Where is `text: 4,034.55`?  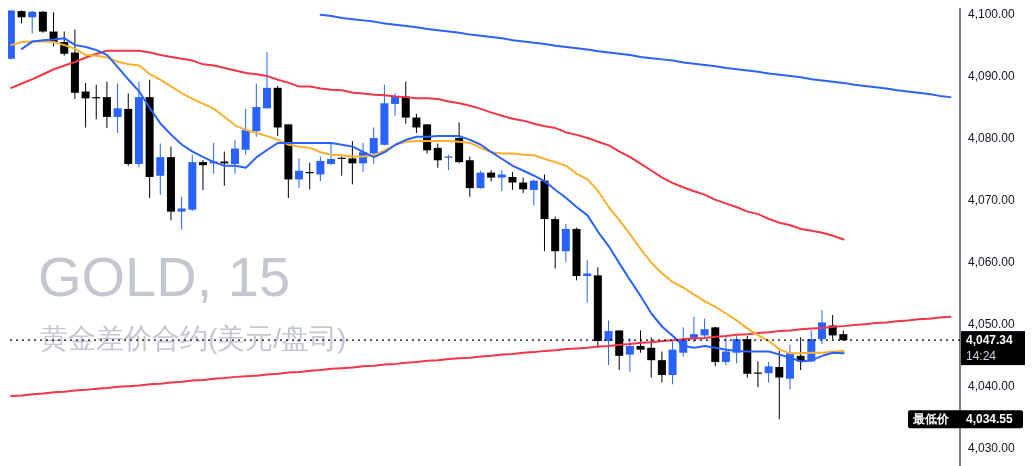 text: 4,034.55 is located at coordinates (990, 419).